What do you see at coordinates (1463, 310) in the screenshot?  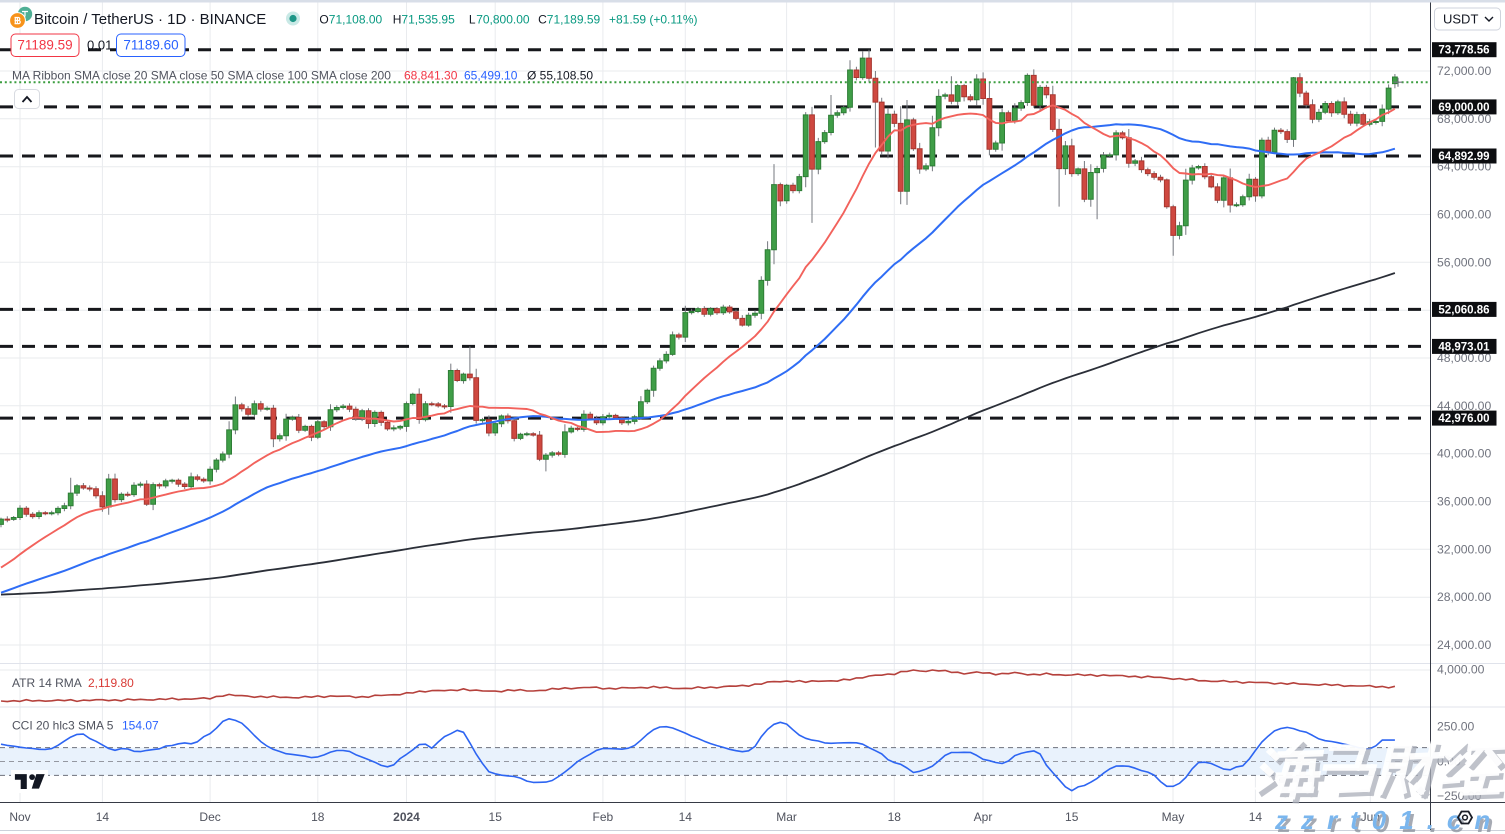 I see `svg-text: 52,060.86` at bounding box center [1463, 310].